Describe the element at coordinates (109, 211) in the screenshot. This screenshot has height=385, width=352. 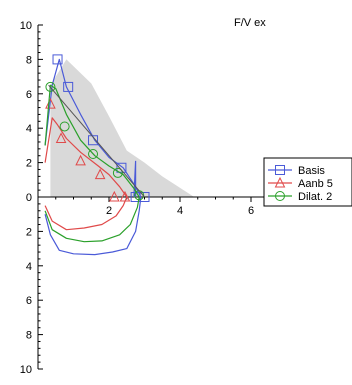
I see `x-tick-label: 2` at that location.